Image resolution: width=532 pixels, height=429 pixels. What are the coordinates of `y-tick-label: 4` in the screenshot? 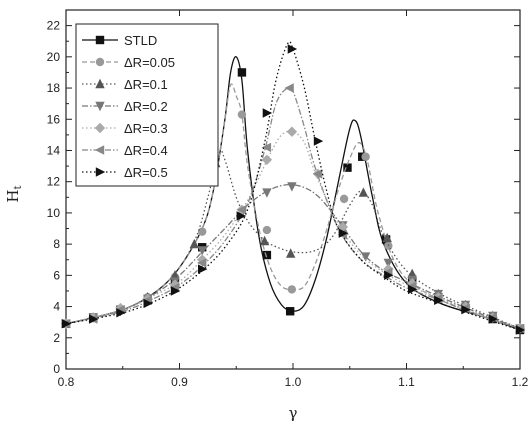 It's located at (56, 307).